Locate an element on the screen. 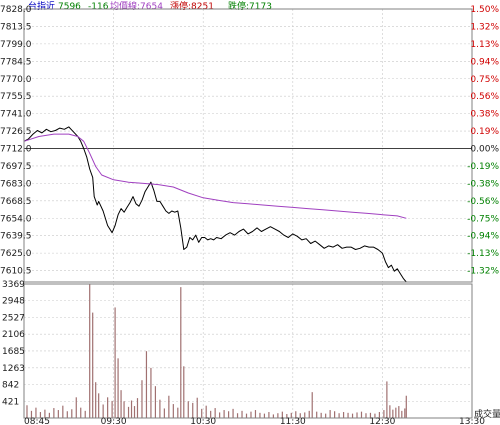  price-tick-label: 7784.5 is located at coordinates (16, 62).